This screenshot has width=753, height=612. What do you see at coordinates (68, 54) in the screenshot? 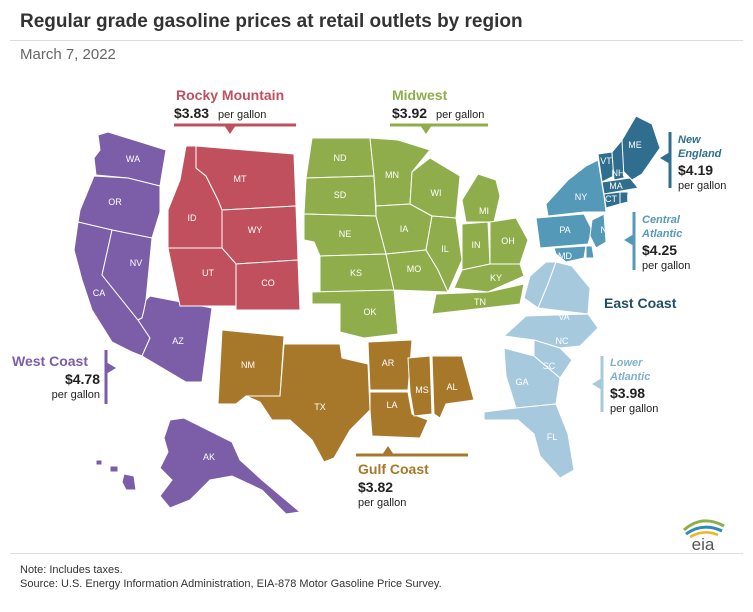
I see `date-subtitle: March 7, 2022` at bounding box center [68, 54].